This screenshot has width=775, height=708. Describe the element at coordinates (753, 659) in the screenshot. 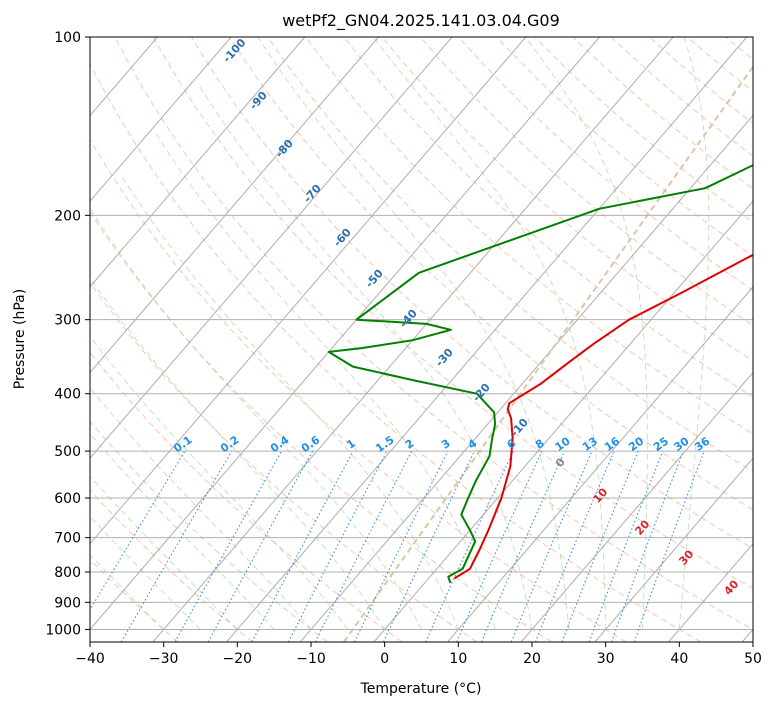

I see `x-tick-label: 50` at that location.